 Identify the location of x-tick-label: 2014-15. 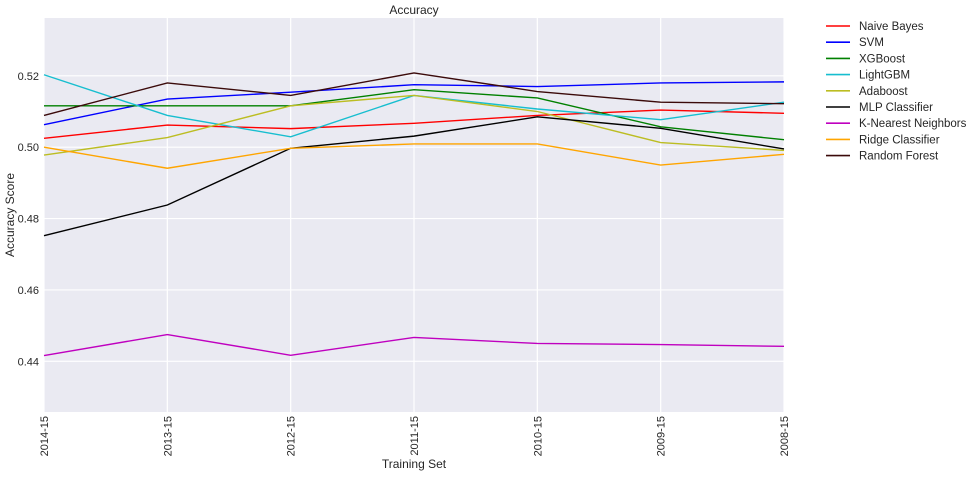
(45, 436).